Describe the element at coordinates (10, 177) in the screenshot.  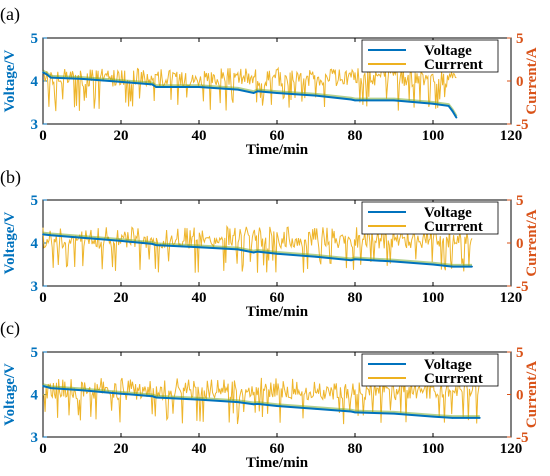
I see `panel-label: (b)` at that location.